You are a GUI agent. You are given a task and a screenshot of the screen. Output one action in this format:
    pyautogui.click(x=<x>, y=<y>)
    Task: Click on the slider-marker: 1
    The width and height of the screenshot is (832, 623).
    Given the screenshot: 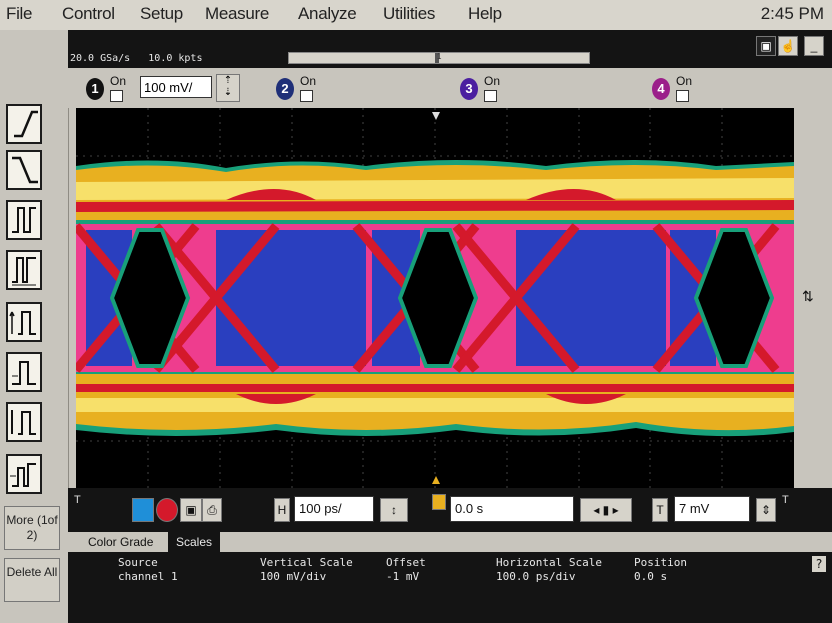 What is the action you would take?
    pyautogui.click(x=439, y=56)
    